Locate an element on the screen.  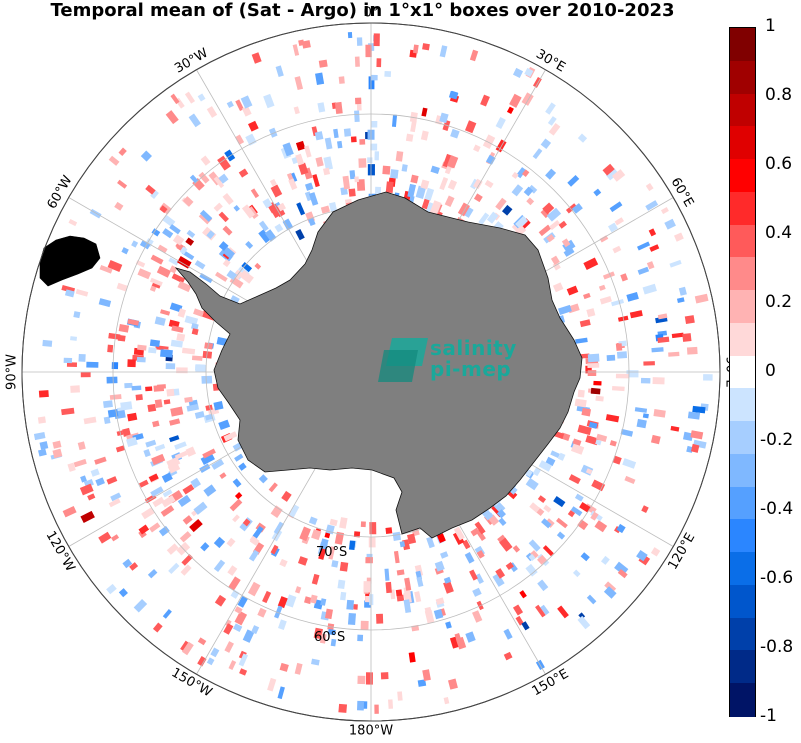
south-america-tip is located at coordinates (70, 261).